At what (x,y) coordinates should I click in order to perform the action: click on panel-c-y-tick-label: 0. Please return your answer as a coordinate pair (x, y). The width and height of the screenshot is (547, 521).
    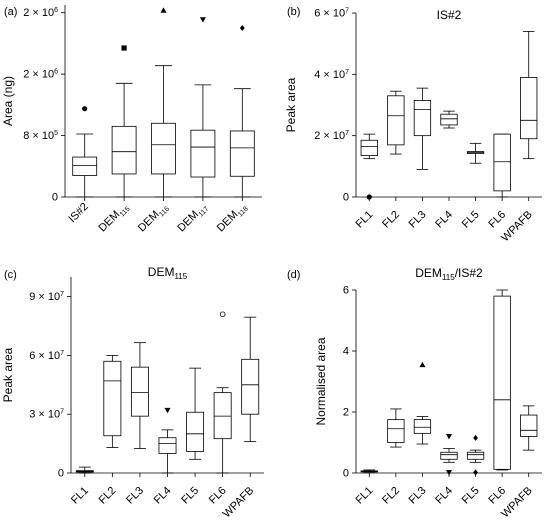
    Looking at the image, I should click on (61, 474).